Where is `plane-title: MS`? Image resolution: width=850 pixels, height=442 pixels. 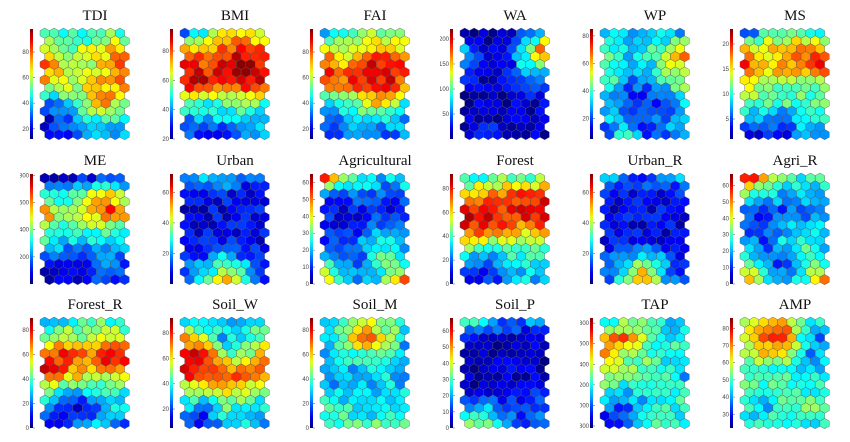
plane-title: MS is located at coordinates (795, 16).